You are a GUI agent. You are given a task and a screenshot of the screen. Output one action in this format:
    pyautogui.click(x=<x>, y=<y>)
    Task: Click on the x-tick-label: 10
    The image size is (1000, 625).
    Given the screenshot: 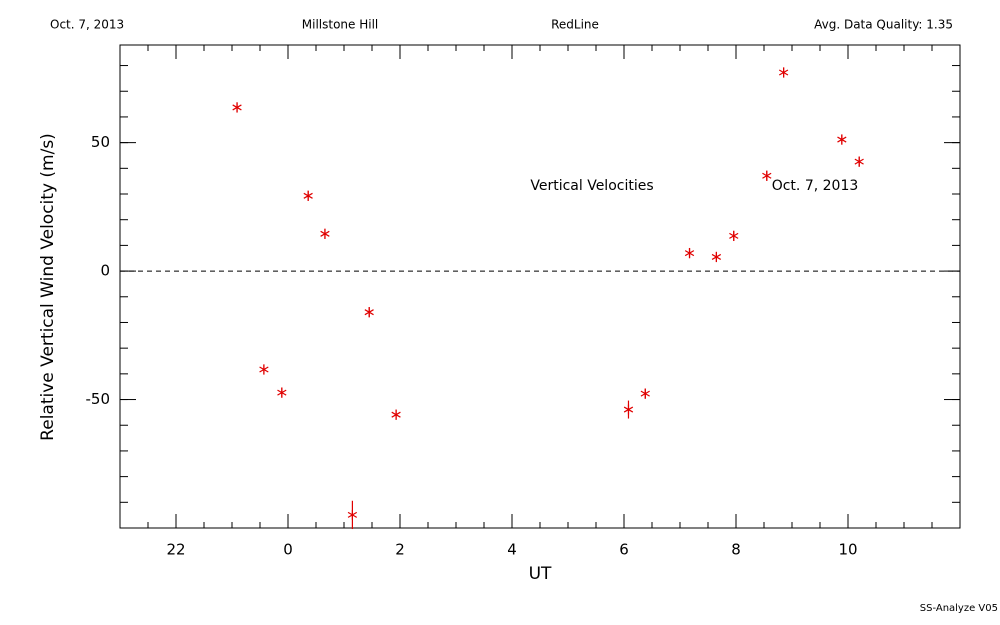 What is the action you would take?
    pyautogui.click(x=847, y=550)
    